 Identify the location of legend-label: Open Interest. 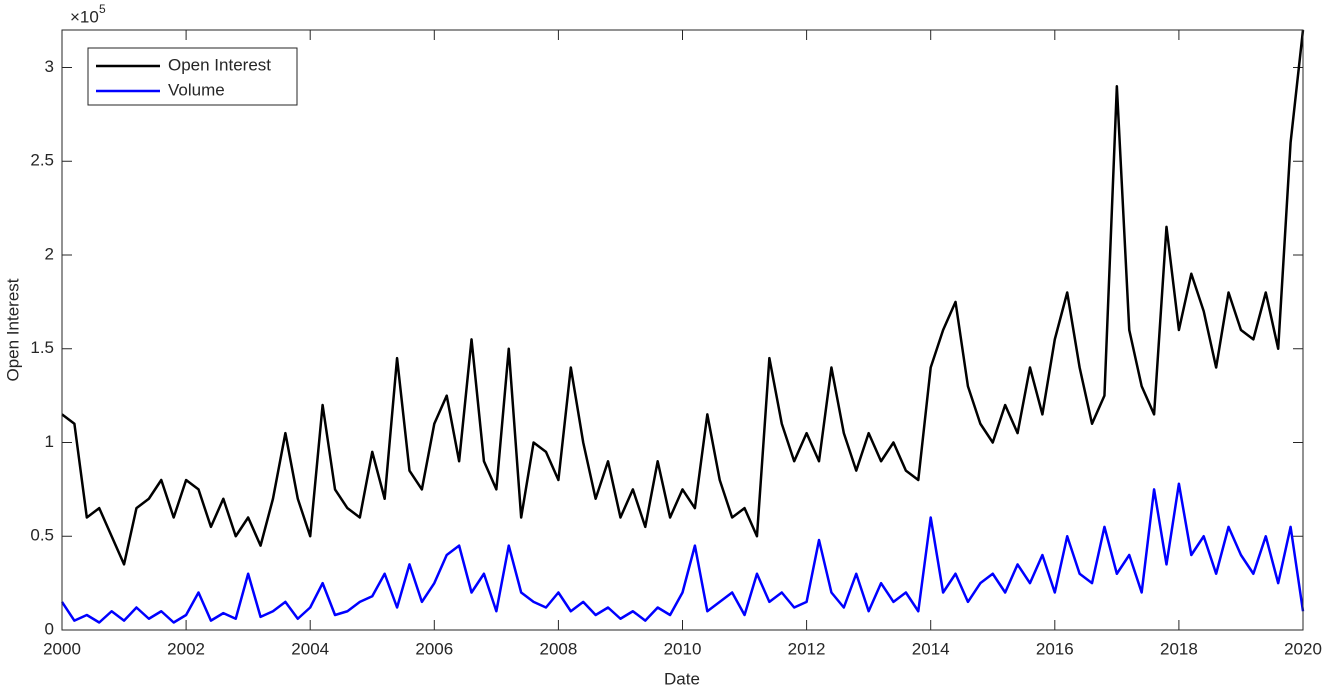
(219, 64).